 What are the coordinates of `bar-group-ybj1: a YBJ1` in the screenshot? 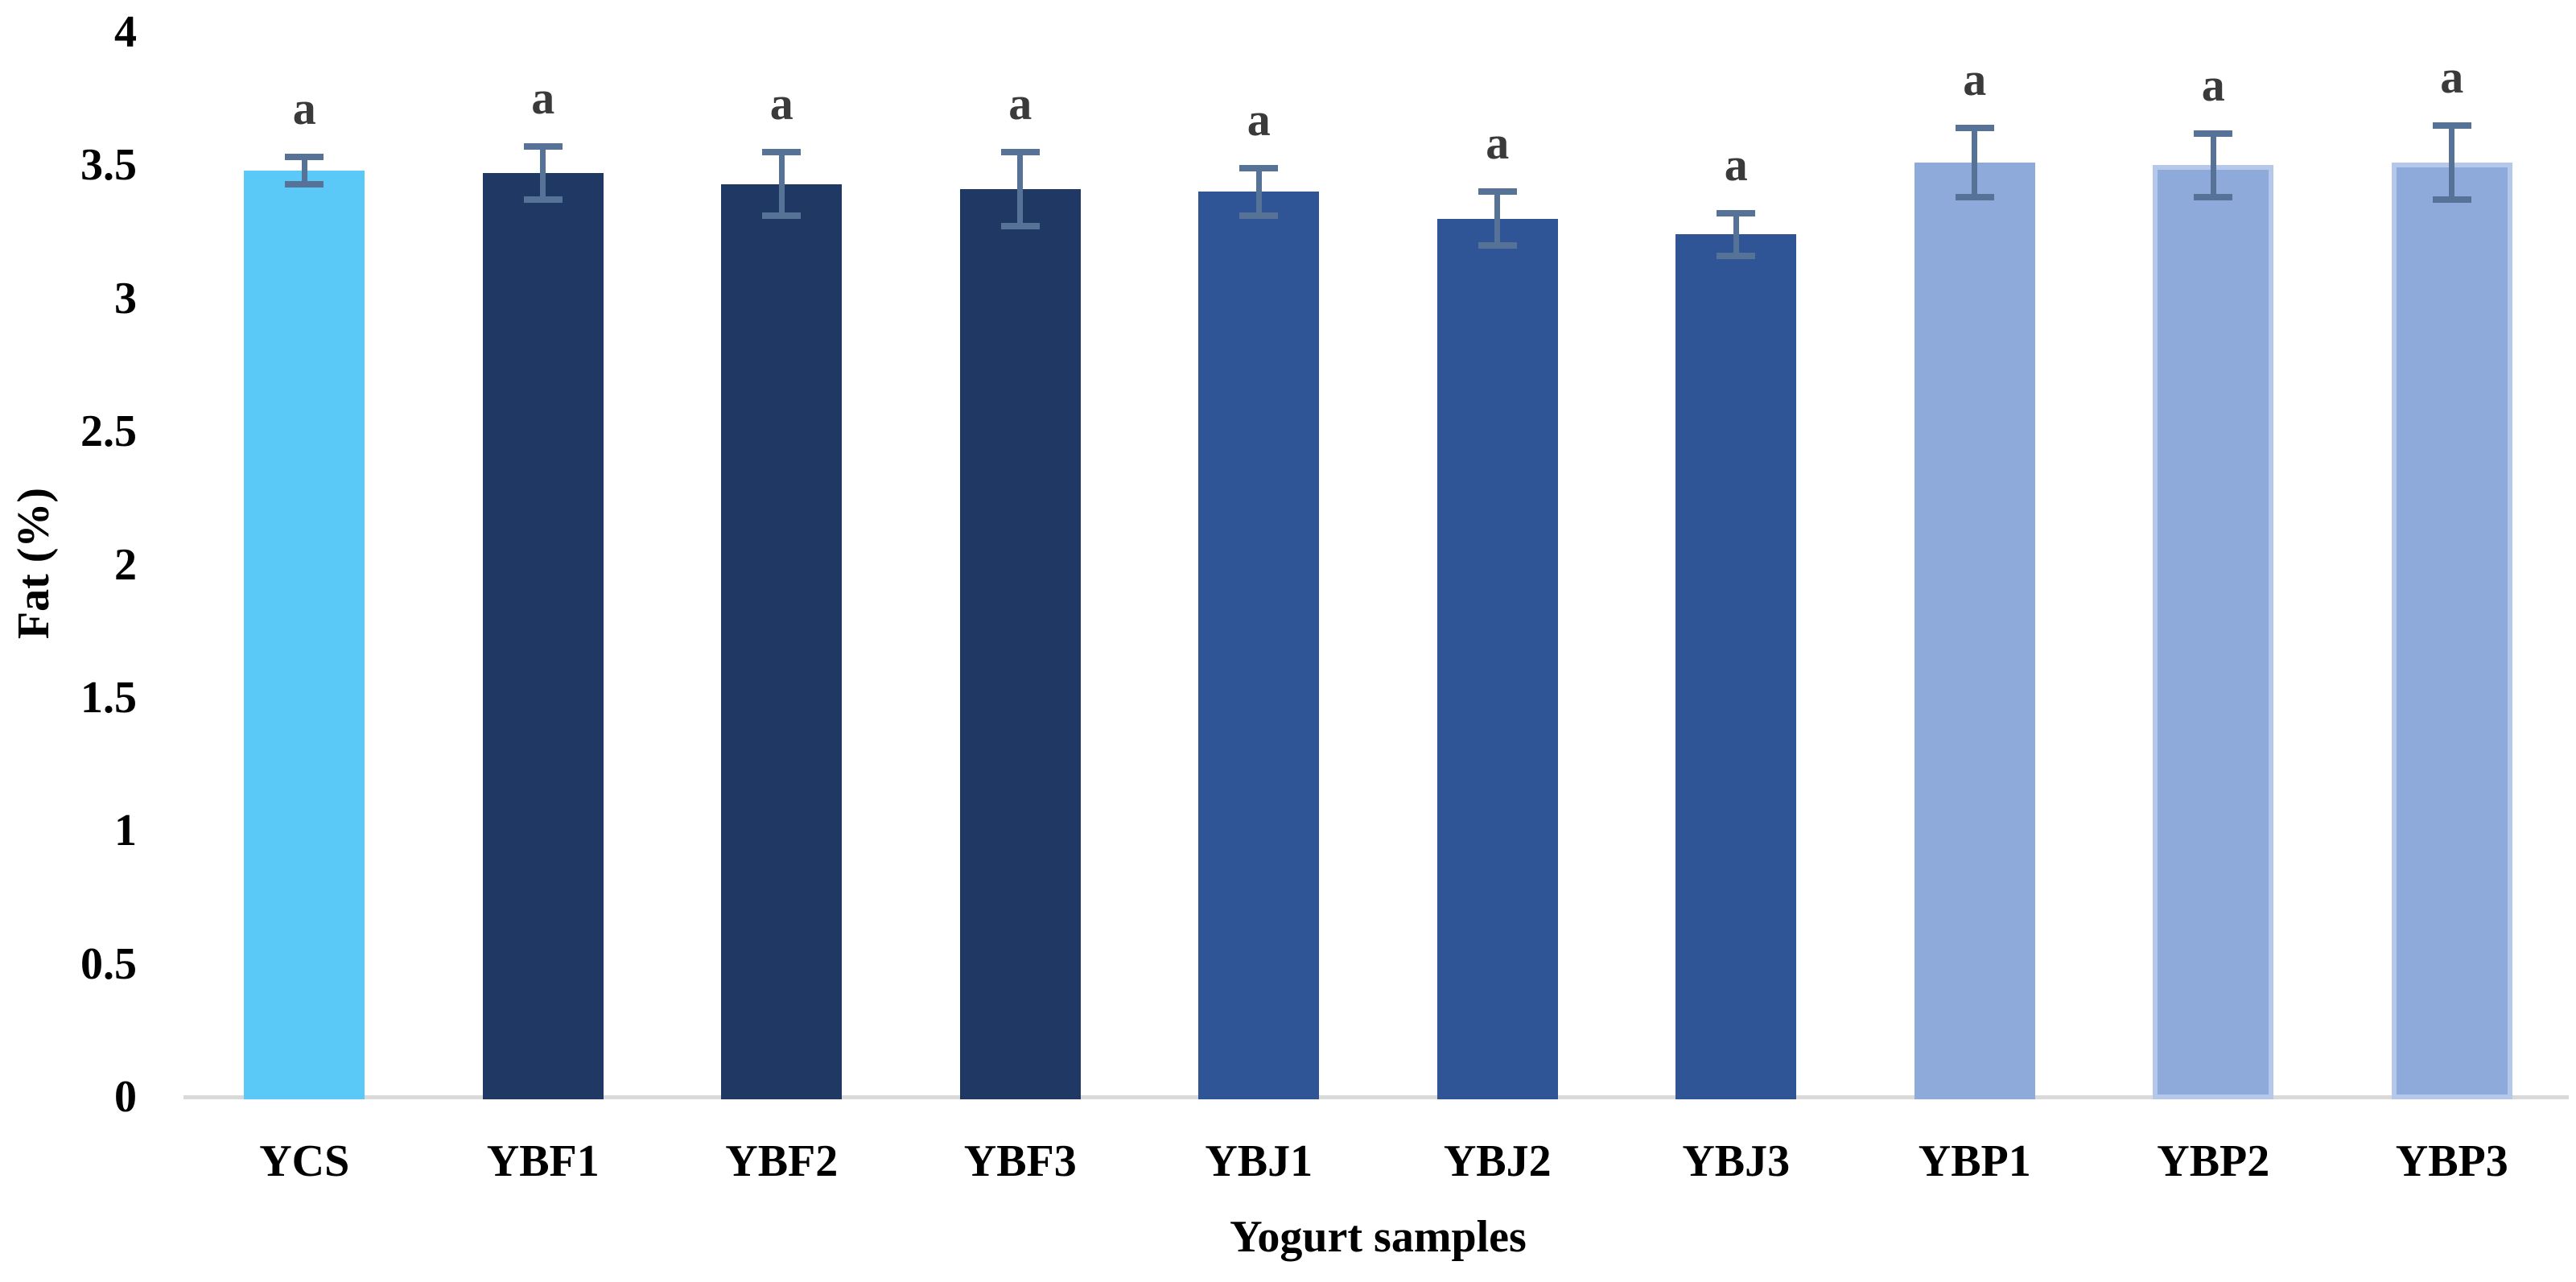 It's located at (1259, 641).